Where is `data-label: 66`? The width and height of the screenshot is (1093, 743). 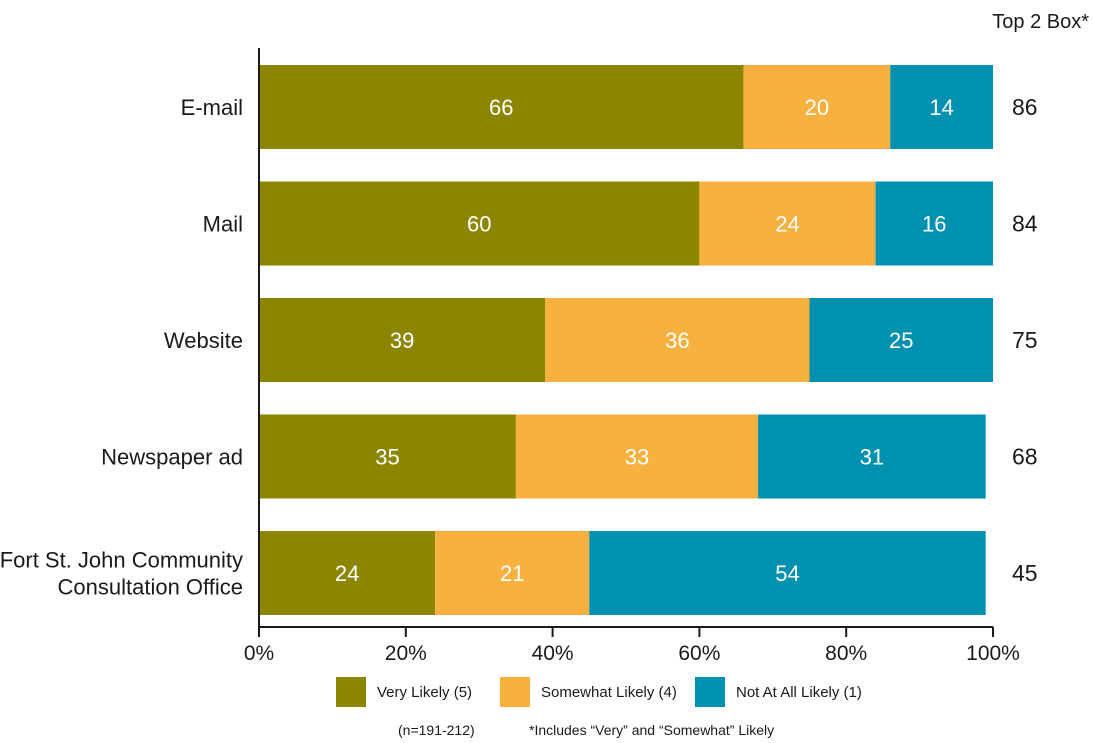
data-label: 66 is located at coordinates (501, 107).